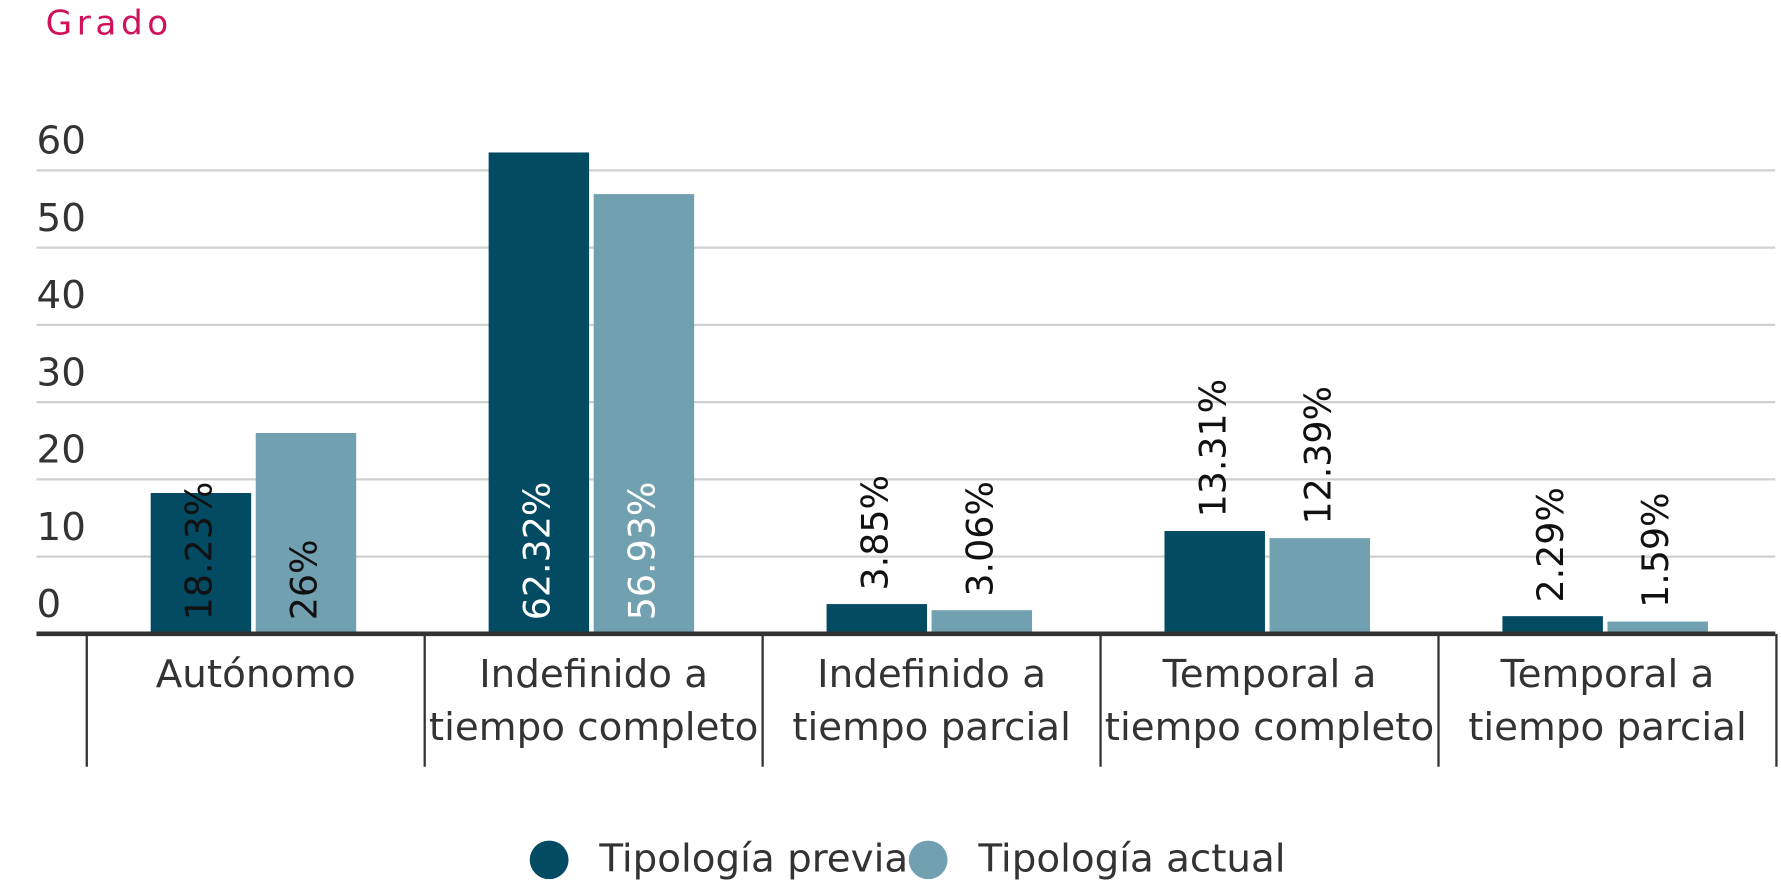 The width and height of the screenshot is (1781, 886). Describe the element at coordinates (641, 551) in the screenshot. I see `data-label: 56.93%` at that location.